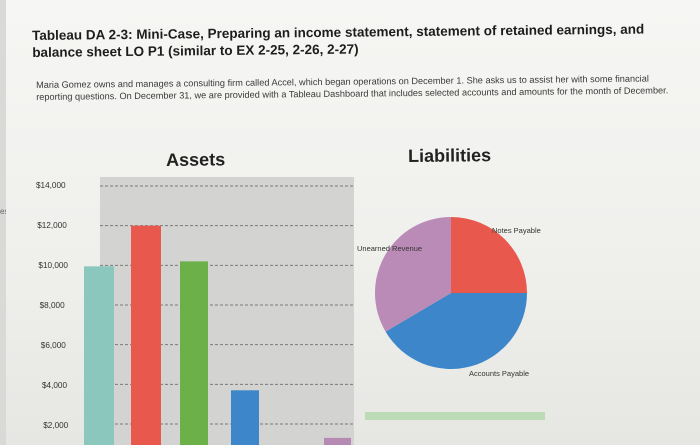 The width and height of the screenshot is (700, 445). What do you see at coordinates (52, 225) in the screenshot?
I see `assets-y-tick-label: $12,000` at bounding box center [52, 225].